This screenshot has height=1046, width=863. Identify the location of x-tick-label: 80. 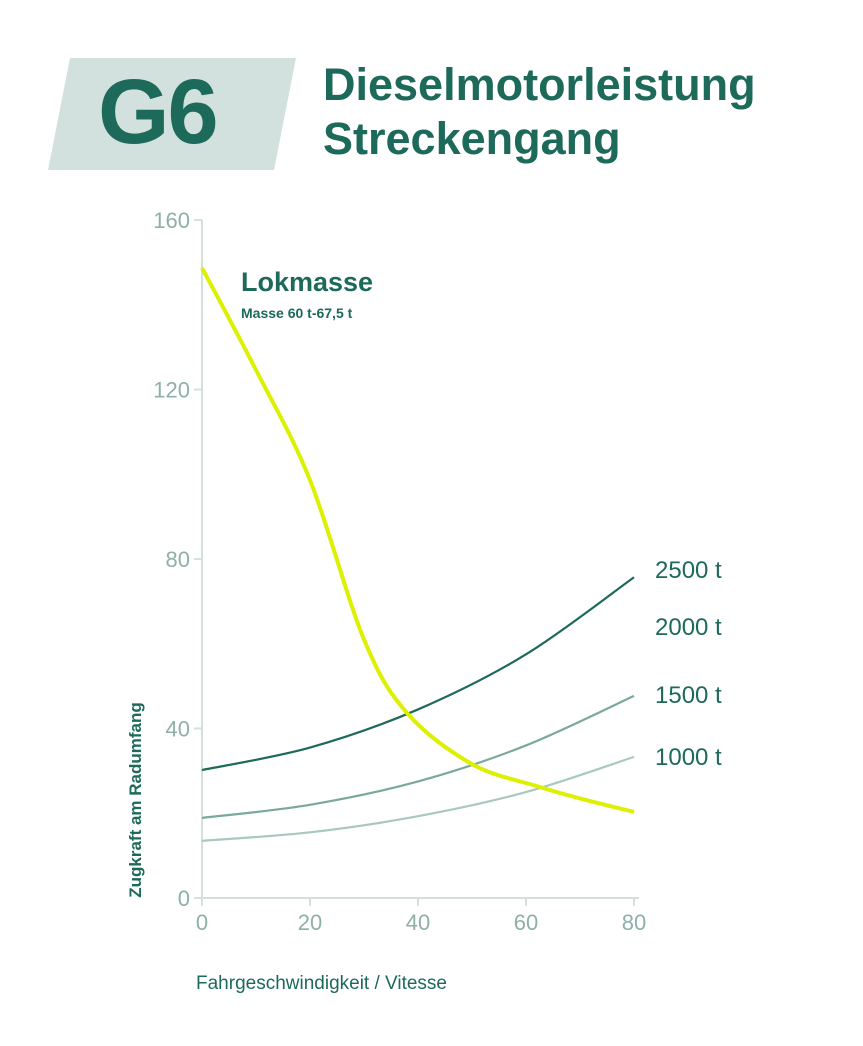
(634, 922).